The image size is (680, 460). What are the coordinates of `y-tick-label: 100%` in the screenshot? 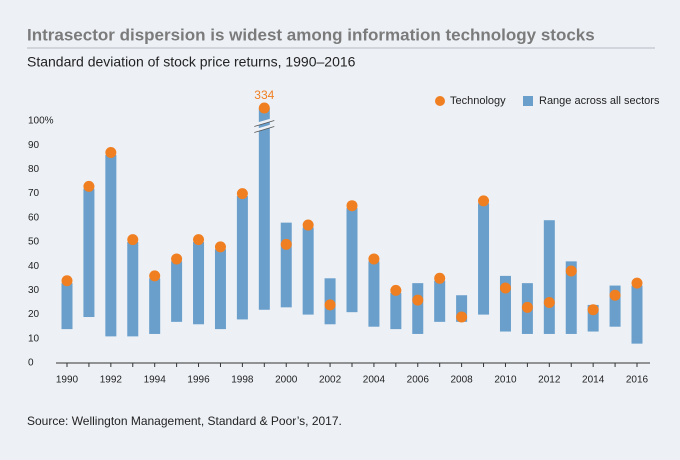 It's located at (41, 121).